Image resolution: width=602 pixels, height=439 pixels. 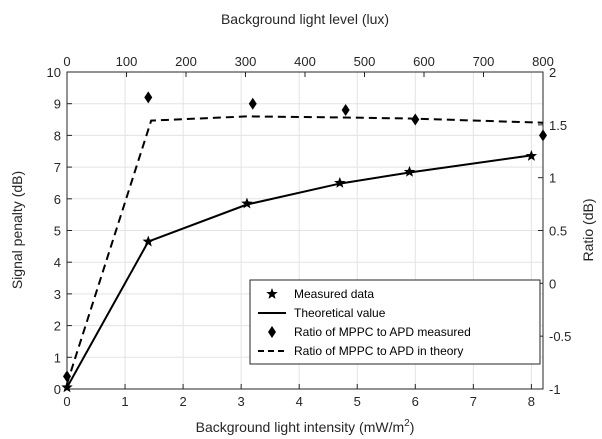 I want to click on left-tick-labels: 0 1 2 3 4 5 6 7 8 9 10, so click(x=54, y=231).